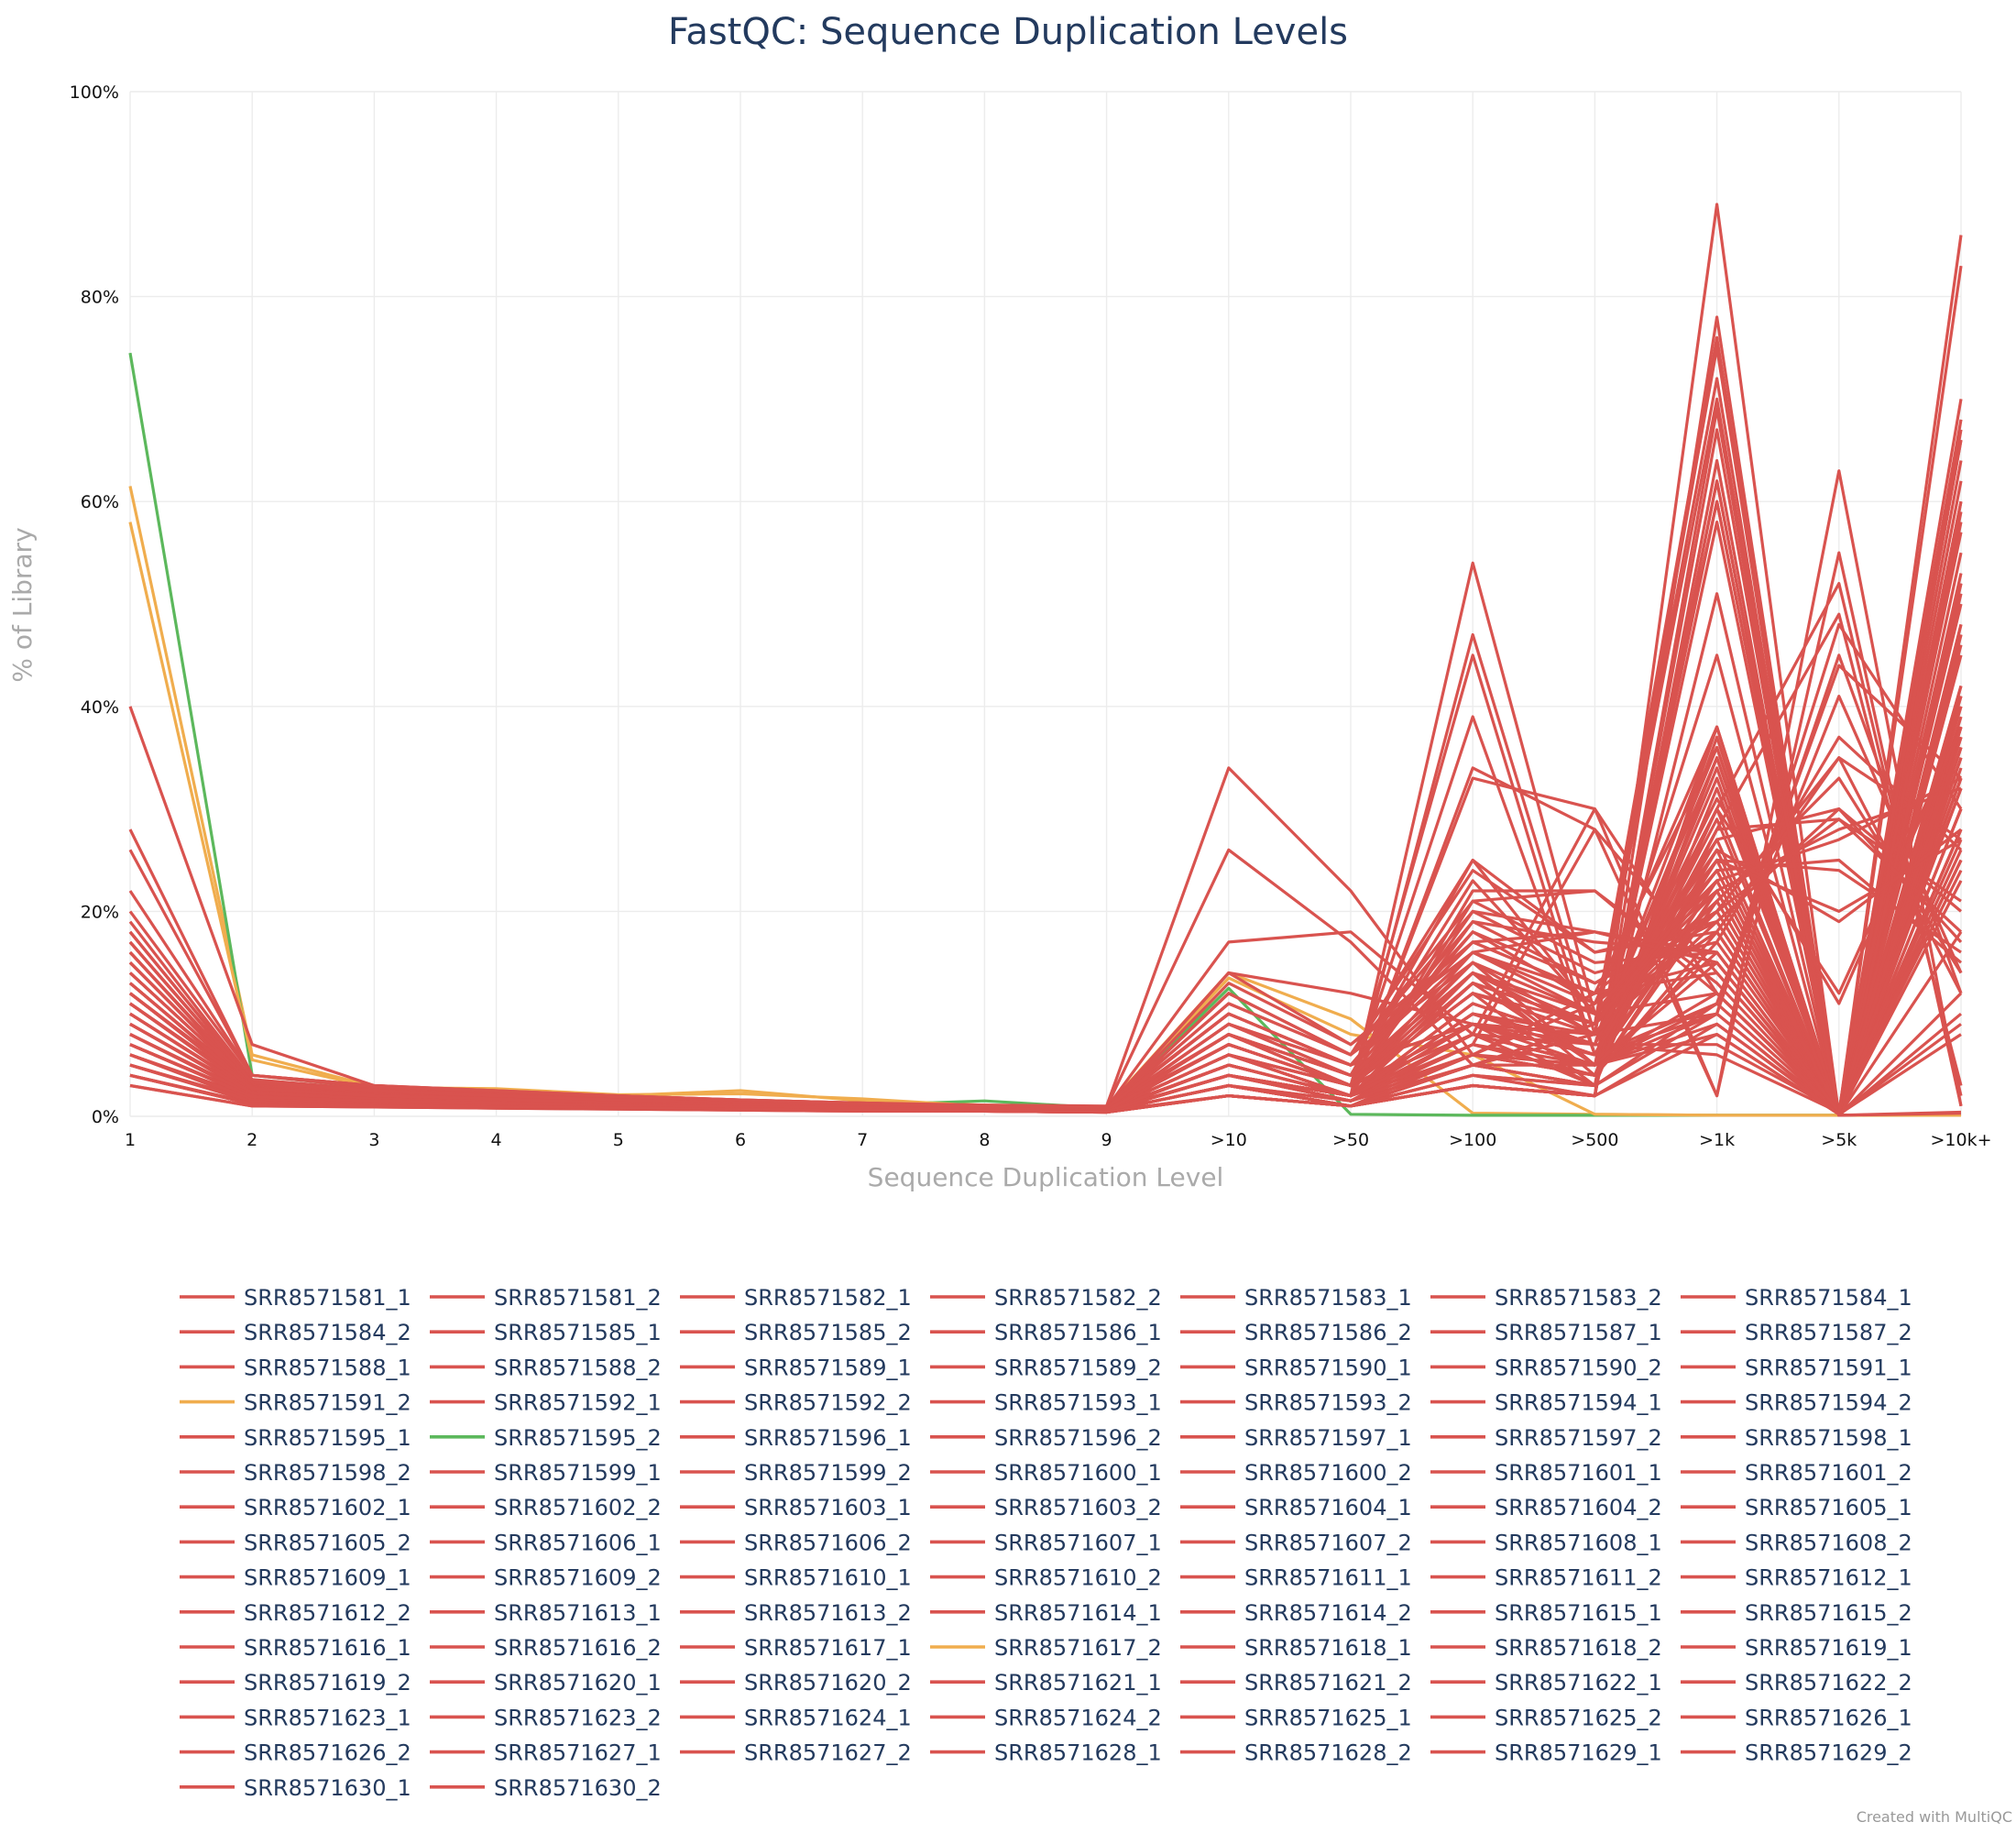 This screenshot has width=2016, height=1833. Describe the element at coordinates (546, 1332) in the screenshot. I see `legend-item: SRR8571585_1` at that location.